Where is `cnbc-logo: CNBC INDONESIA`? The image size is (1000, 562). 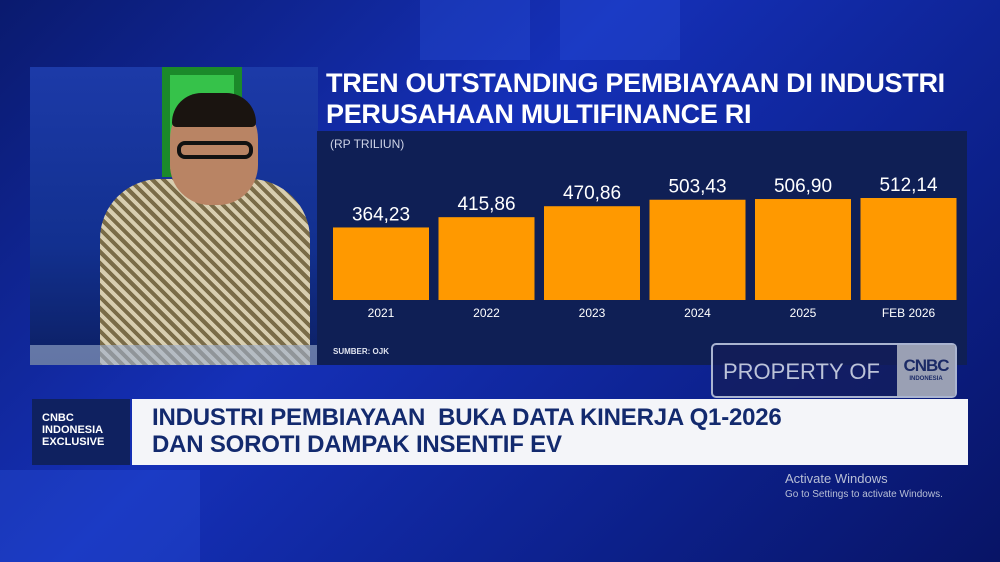 cnbc-logo: CNBC INDONESIA is located at coordinates (926, 370).